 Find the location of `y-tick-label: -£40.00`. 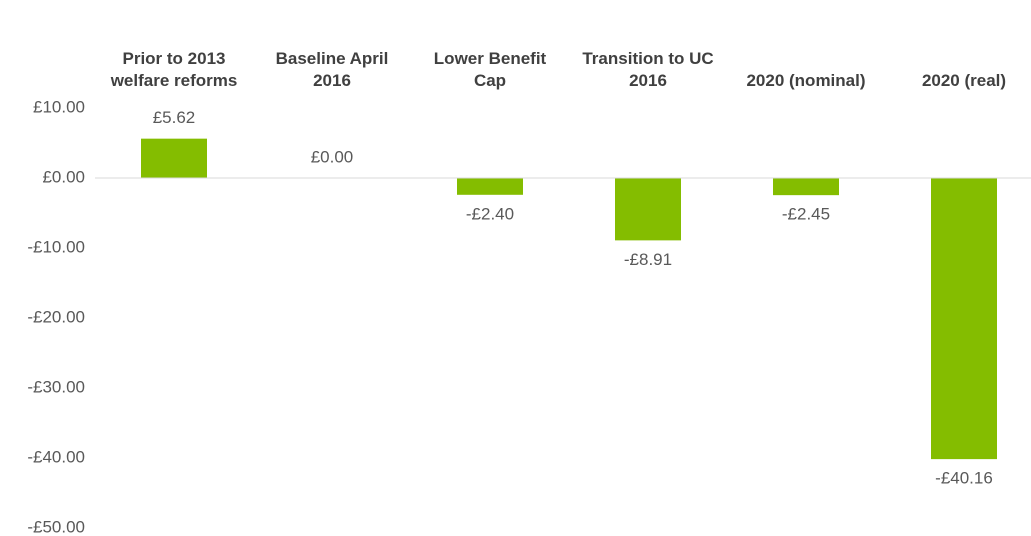

y-tick-label: -£40.00 is located at coordinates (56, 456).